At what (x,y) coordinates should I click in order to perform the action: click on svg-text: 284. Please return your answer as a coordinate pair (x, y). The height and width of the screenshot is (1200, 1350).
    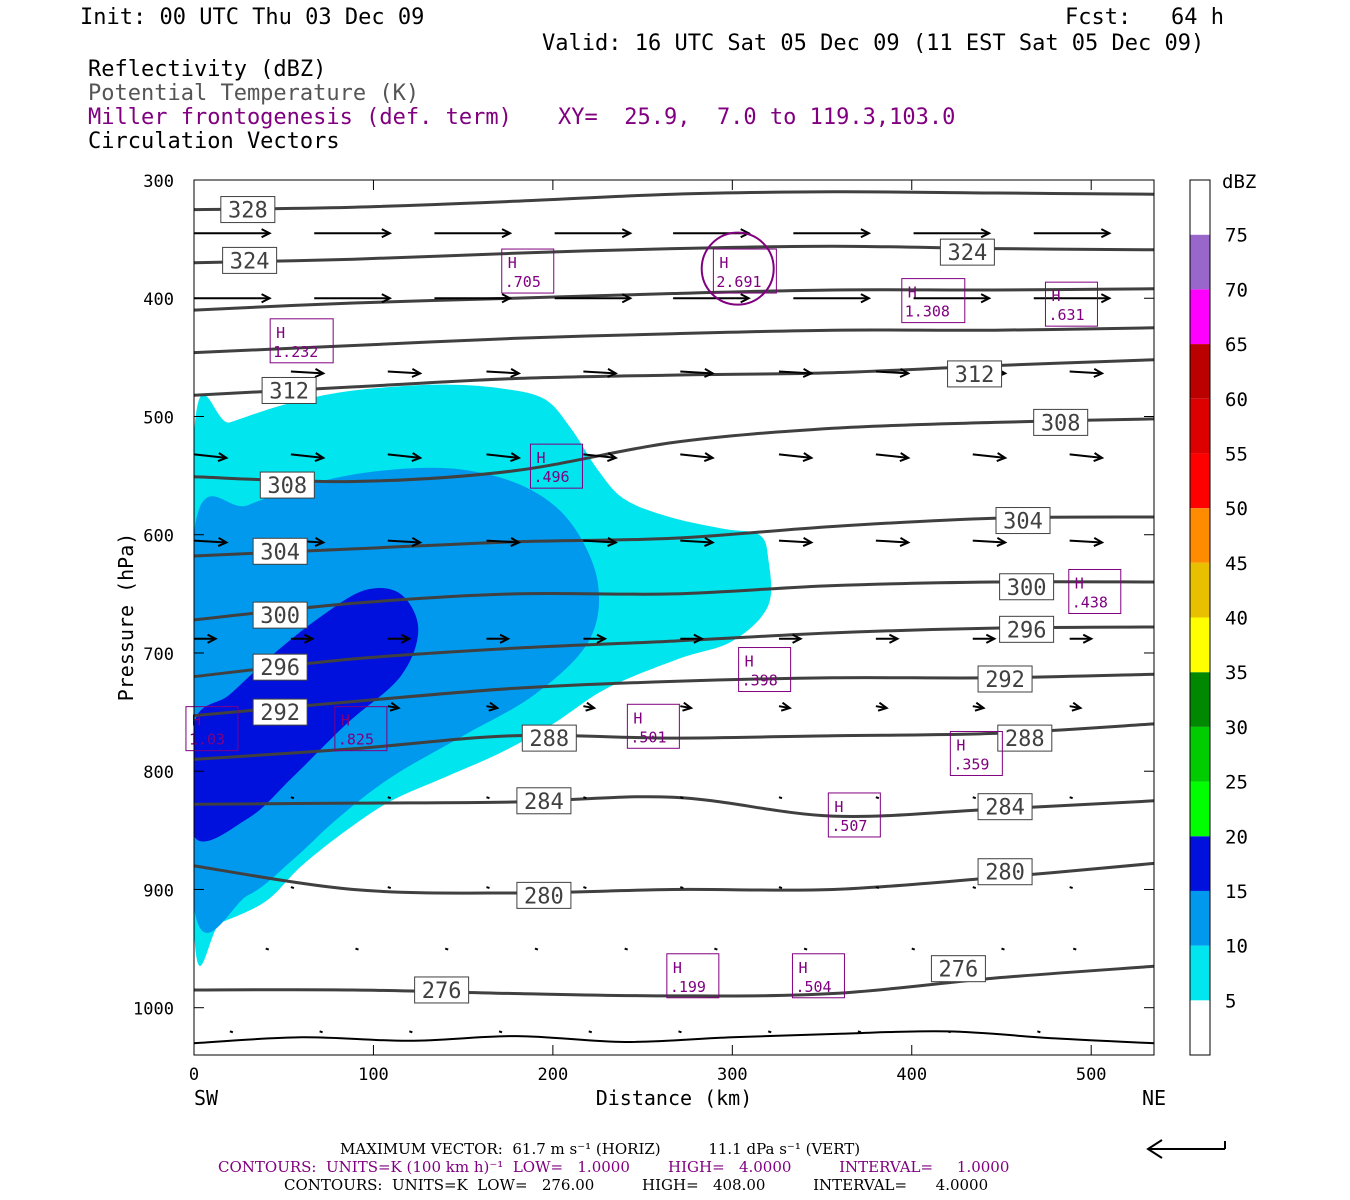
    Looking at the image, I should click on (1005, 808).